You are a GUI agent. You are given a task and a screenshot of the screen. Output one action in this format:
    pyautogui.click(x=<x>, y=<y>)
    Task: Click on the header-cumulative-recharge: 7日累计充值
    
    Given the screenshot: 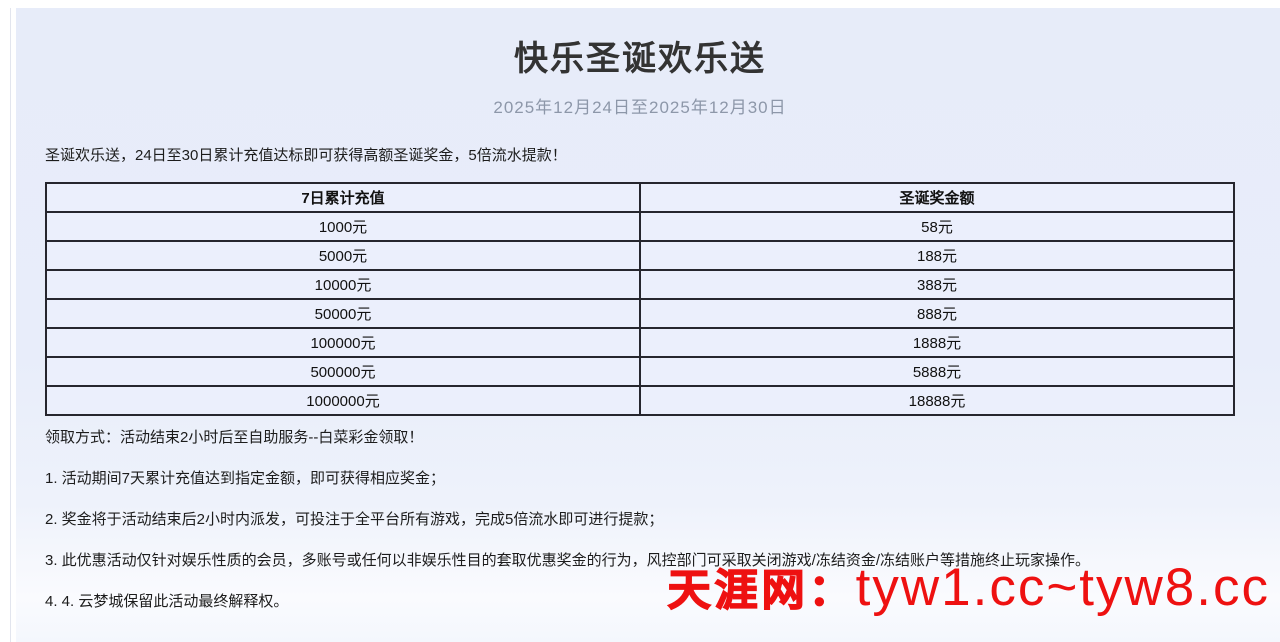 What is the action you would take?
    pyautogui.click(x=343, y=197)
    